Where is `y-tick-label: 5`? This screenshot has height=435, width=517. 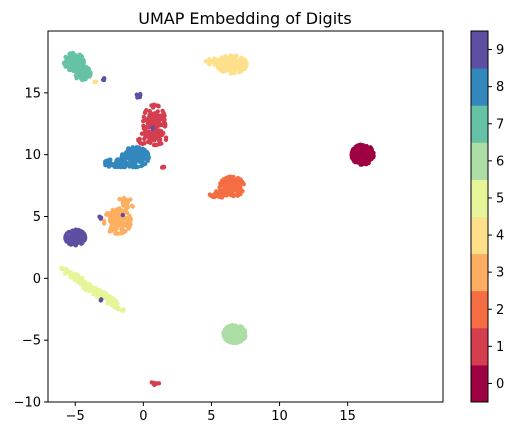
y-tick-label: 5 is located at coordinates (37, 217).